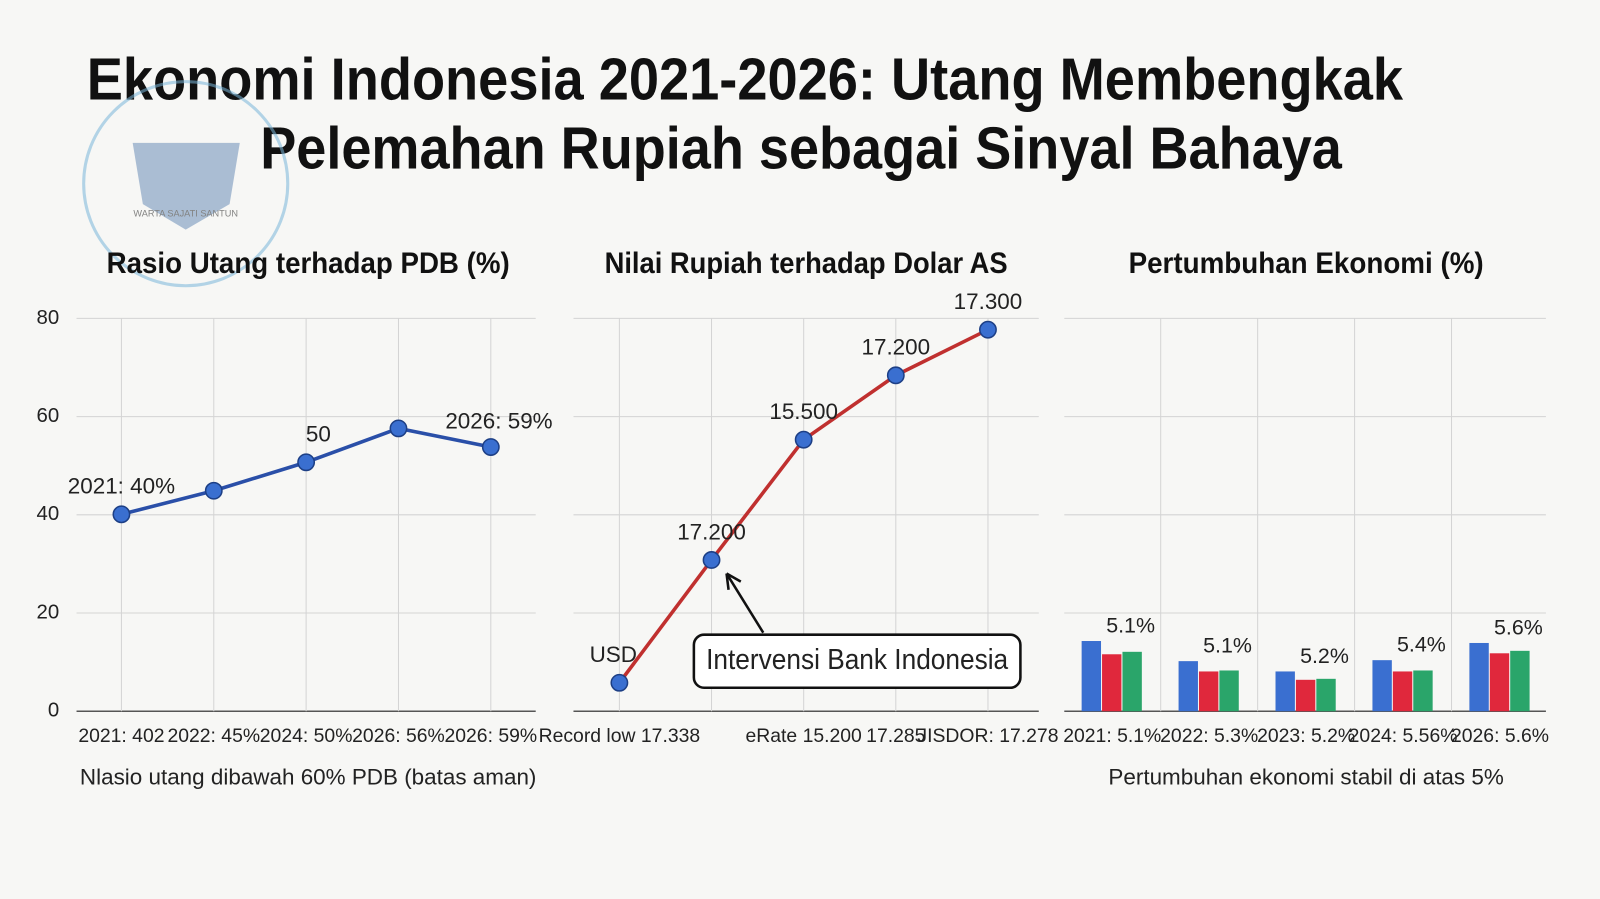  What do you see at coordinates (1518, 627) in the screenshot?
I see `data-label: 5.6%` at bounding box center [1518, 627].